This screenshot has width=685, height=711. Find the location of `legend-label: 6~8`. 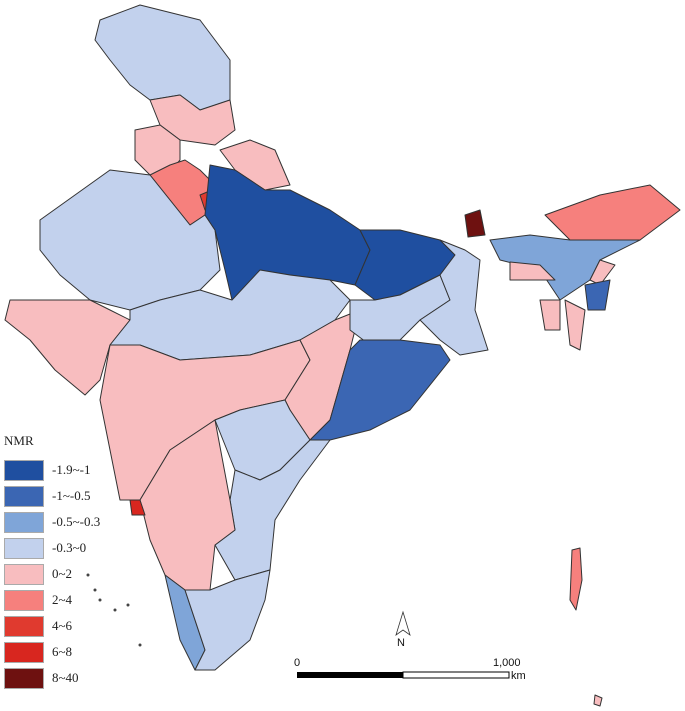

legend-label: 6~8 is located at coordinates (62, 651).